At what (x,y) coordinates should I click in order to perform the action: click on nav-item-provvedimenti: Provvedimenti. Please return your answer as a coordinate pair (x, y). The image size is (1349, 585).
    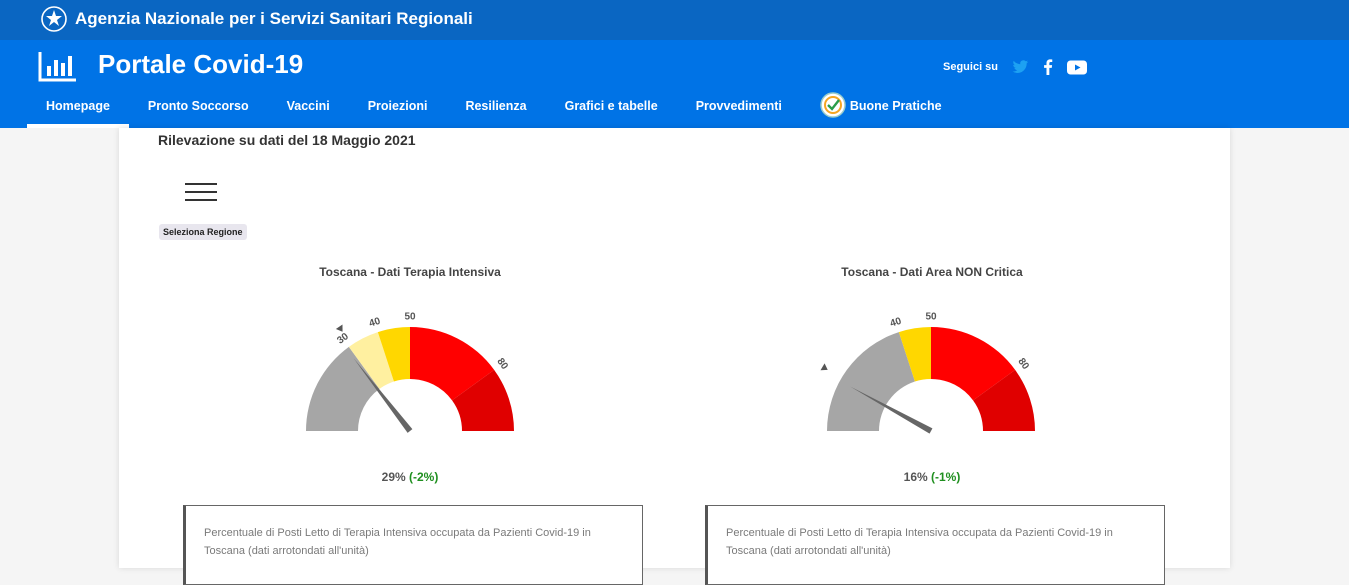
    Looking at the image, I should click on (739, 109).